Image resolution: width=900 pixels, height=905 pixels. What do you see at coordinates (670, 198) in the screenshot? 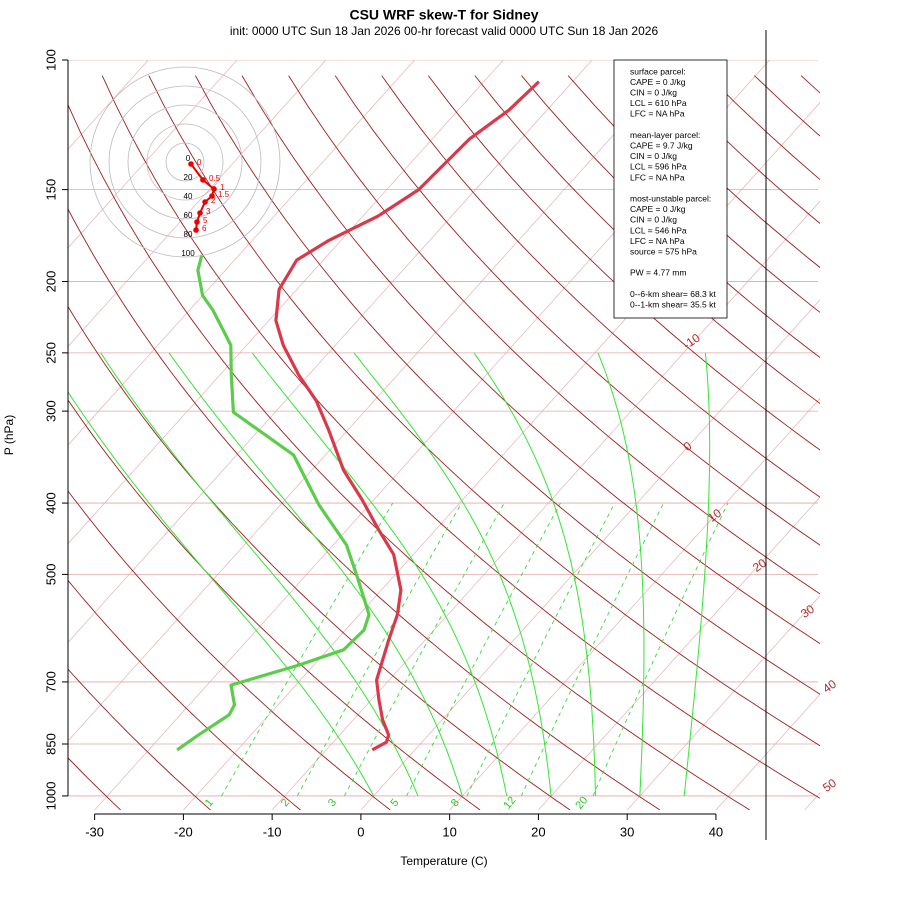
I see `info-text: most-unstable parcel:` at bounding box center [670, 198].